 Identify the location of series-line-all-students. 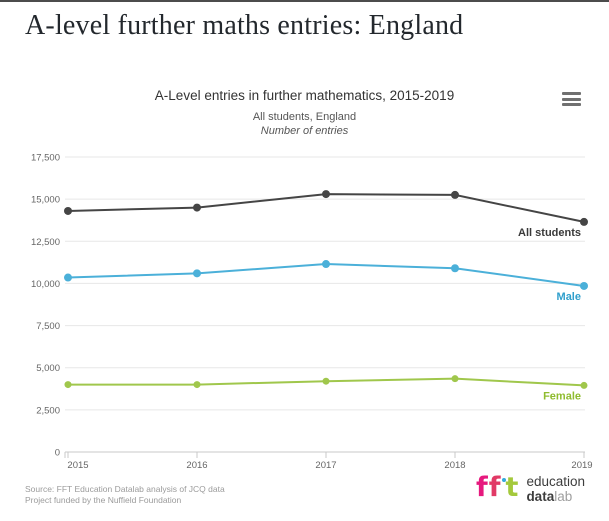
(326, 208).